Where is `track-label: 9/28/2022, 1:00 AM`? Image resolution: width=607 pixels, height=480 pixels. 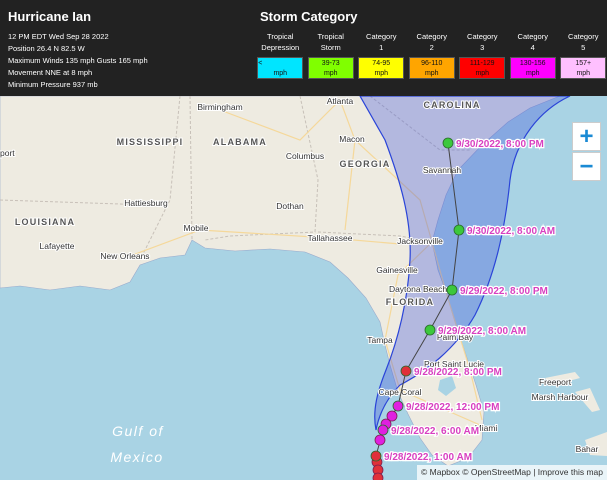 track-label: 9/28/2022, 1:00 AM is located at coordinates (428, 457).